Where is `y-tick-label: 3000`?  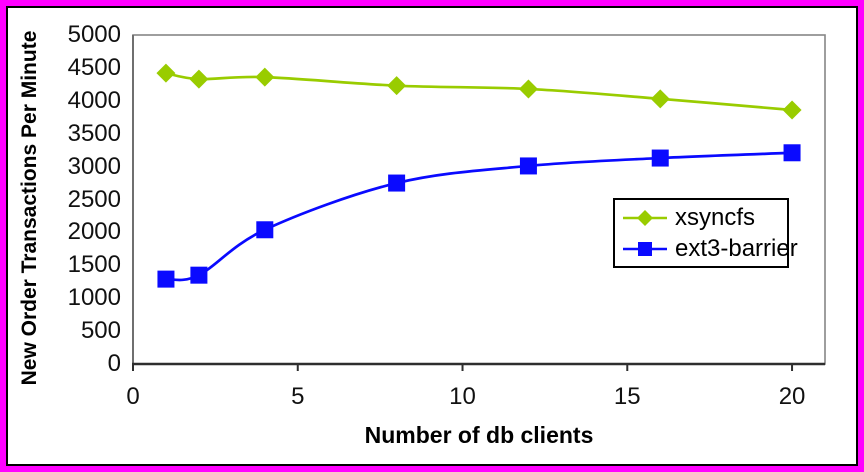
y-tick-label: 3000 is located at coordinates (94, 166).